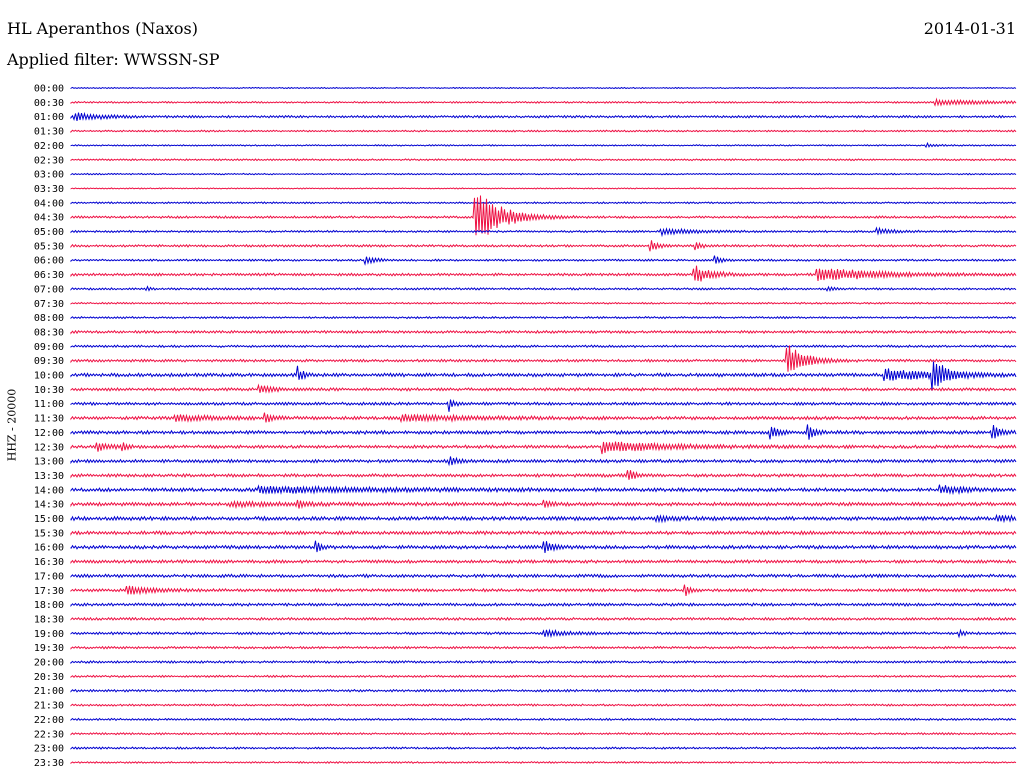 This screenshot has height=780, width=1024. Describe the element at coordinates (49, 763) in the screenshot. I see `row-label-2330: 23:30` at that location.